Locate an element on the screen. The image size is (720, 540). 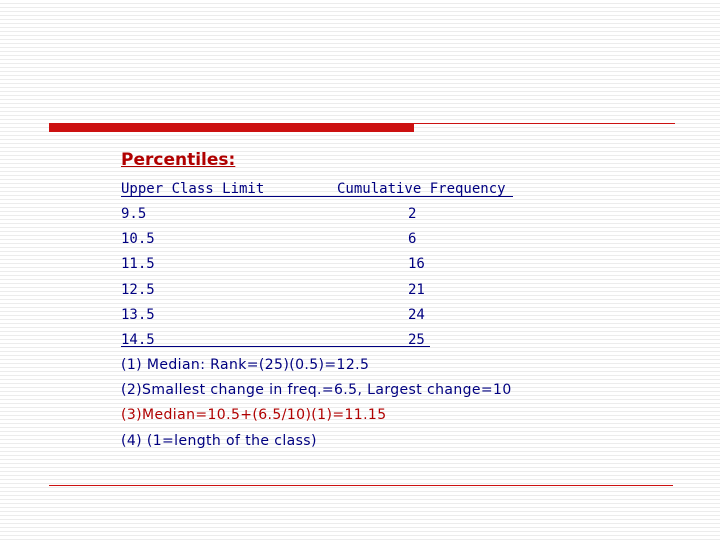
bottom-rule is located at coordinates (361, 485).